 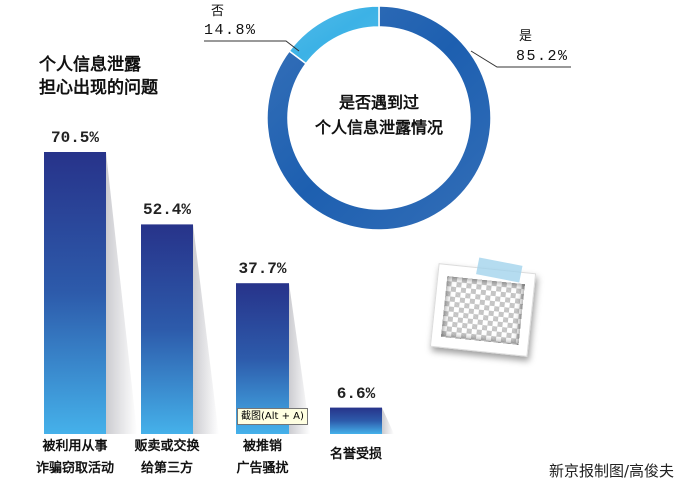 What do you see at coordinates (257, 269) in the screenshot?
I see `bar-value-number: 37.7` at bounding box center [257, 269].